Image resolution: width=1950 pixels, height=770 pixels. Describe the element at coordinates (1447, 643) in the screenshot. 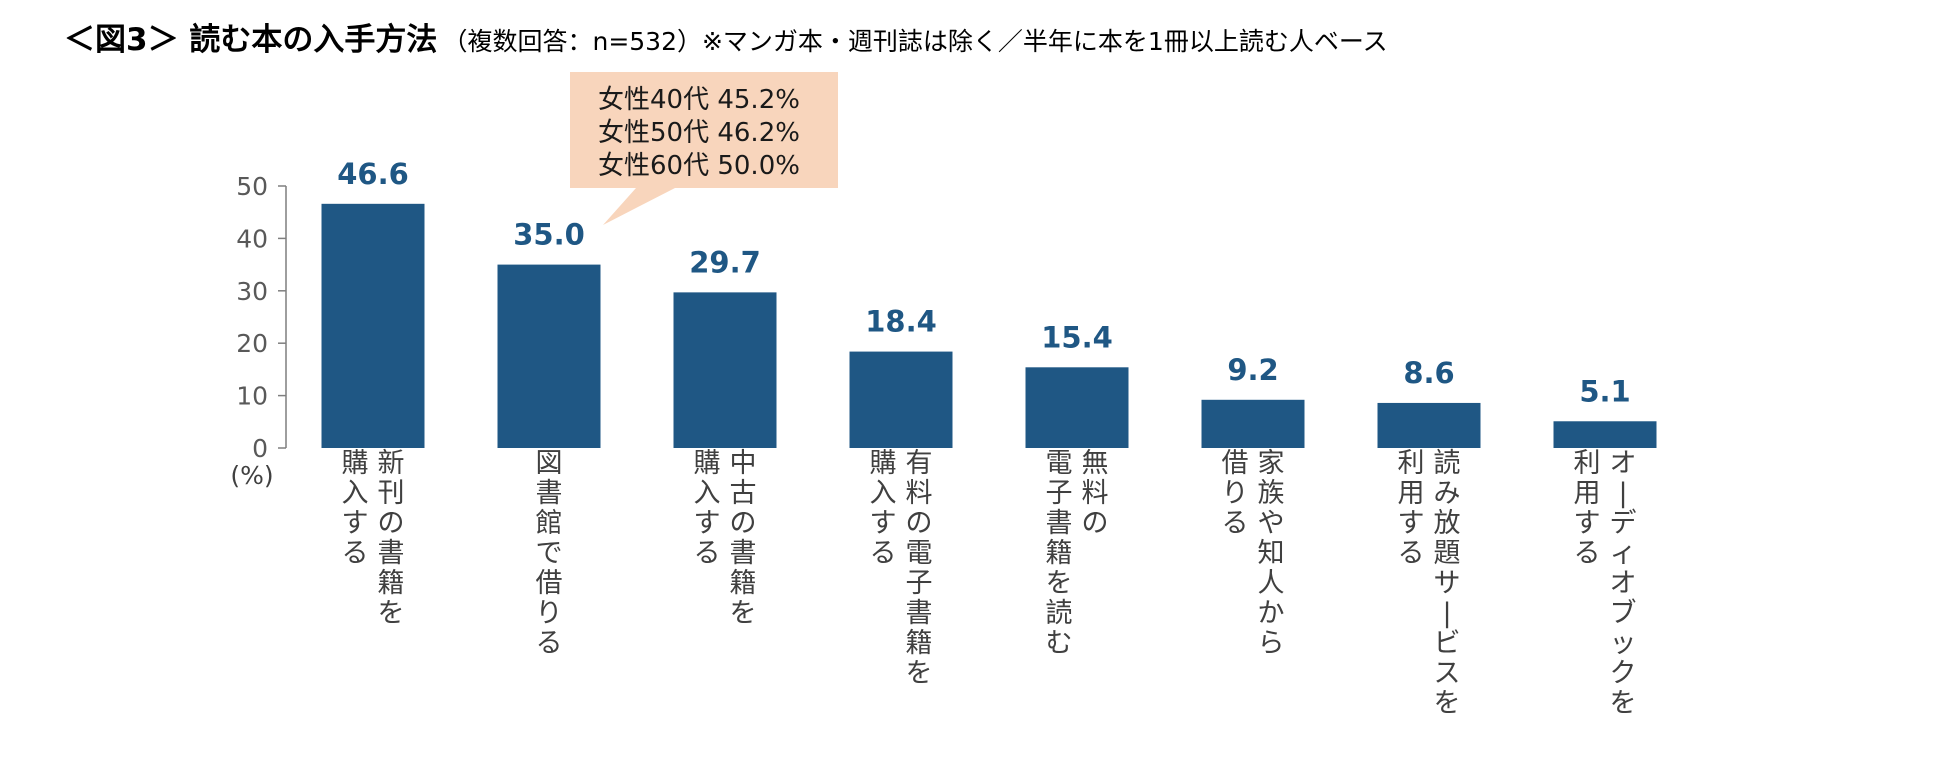

I see `category-label-char: ビ` at that location.